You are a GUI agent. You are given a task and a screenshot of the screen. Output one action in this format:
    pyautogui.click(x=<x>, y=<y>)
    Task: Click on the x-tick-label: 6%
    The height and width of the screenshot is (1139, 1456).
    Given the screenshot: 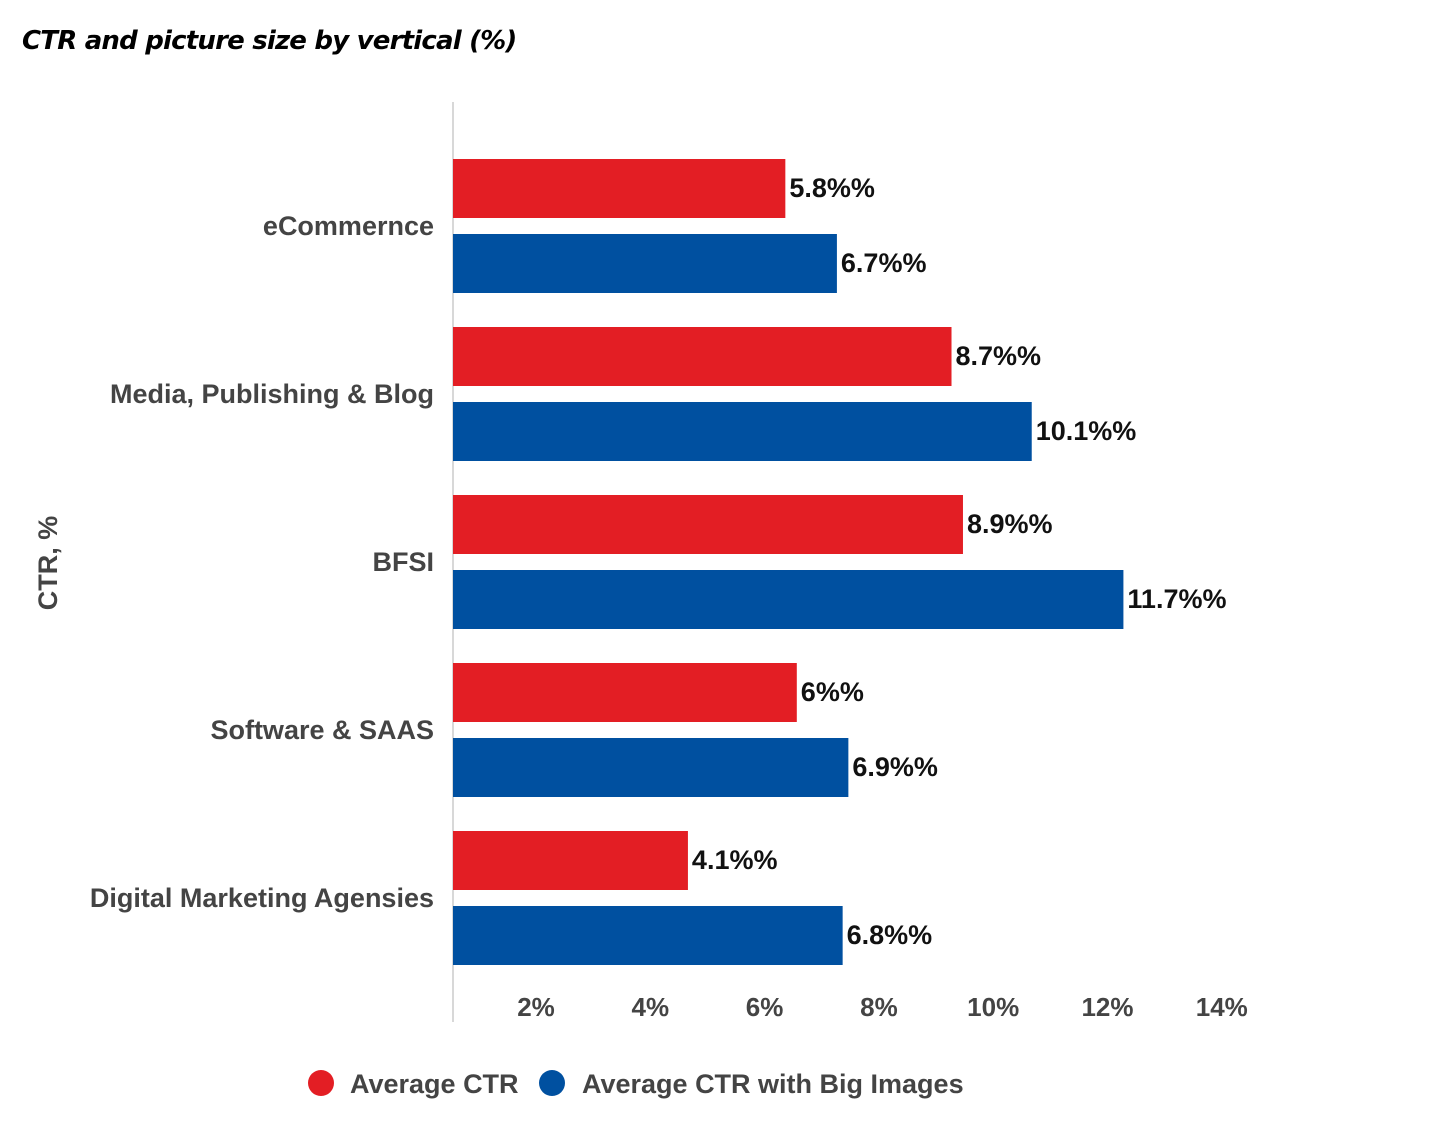 What is the action you would take?
    pyautogui.click(x=765, y=1007)
    